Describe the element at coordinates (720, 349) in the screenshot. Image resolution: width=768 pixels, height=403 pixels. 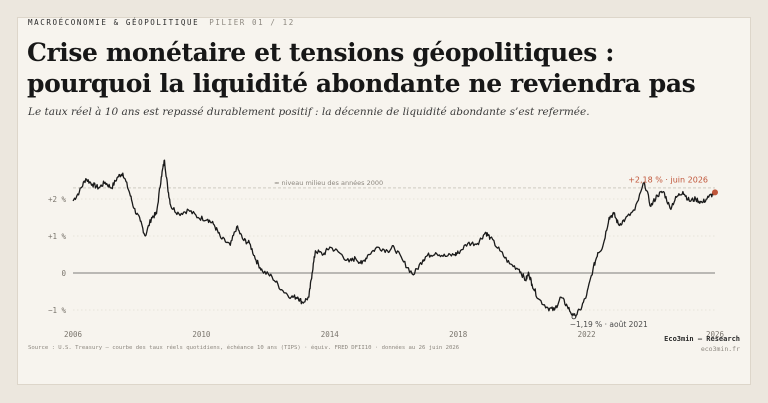
I see `brand-url: eco3min.fr` at that location.